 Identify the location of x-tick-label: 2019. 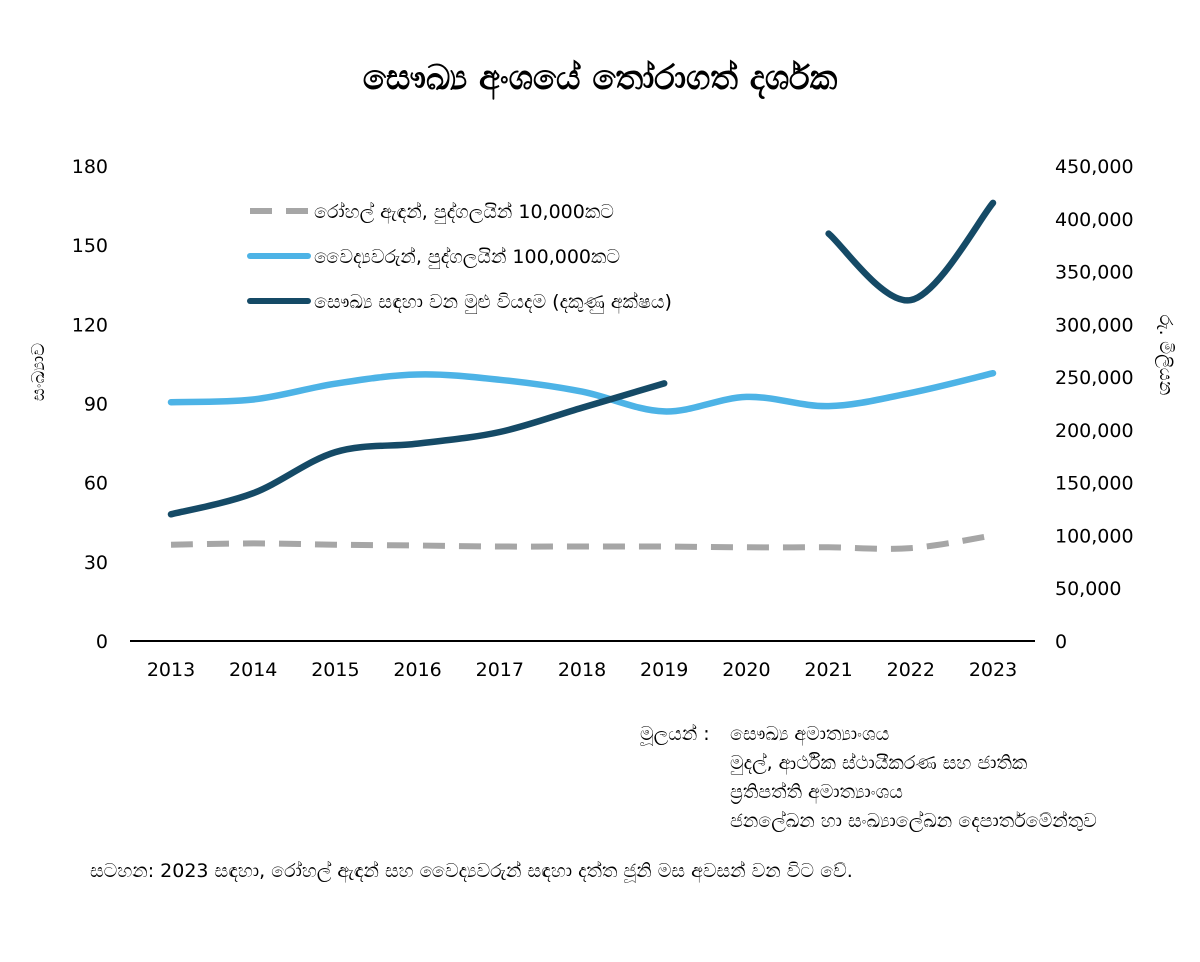
(664, 670).